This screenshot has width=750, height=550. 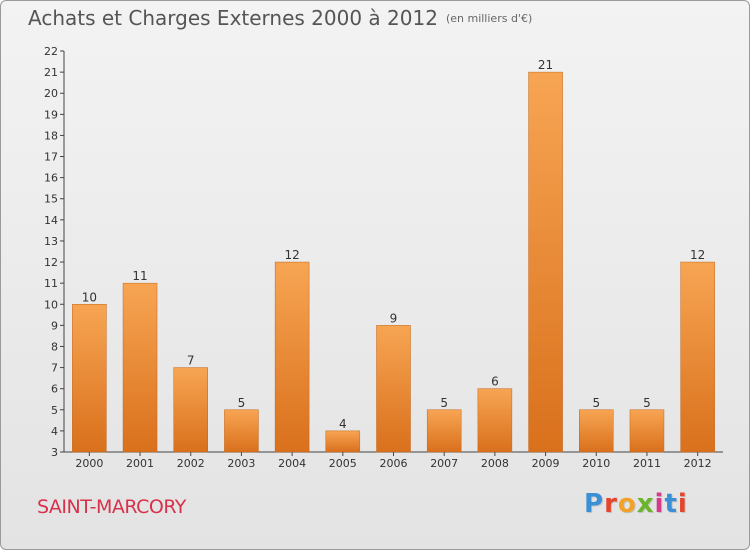 What do you see at coordinates (545, 65) in the screenshot?
I see `bar-value-label: 21` at bounding box center [545, 65].